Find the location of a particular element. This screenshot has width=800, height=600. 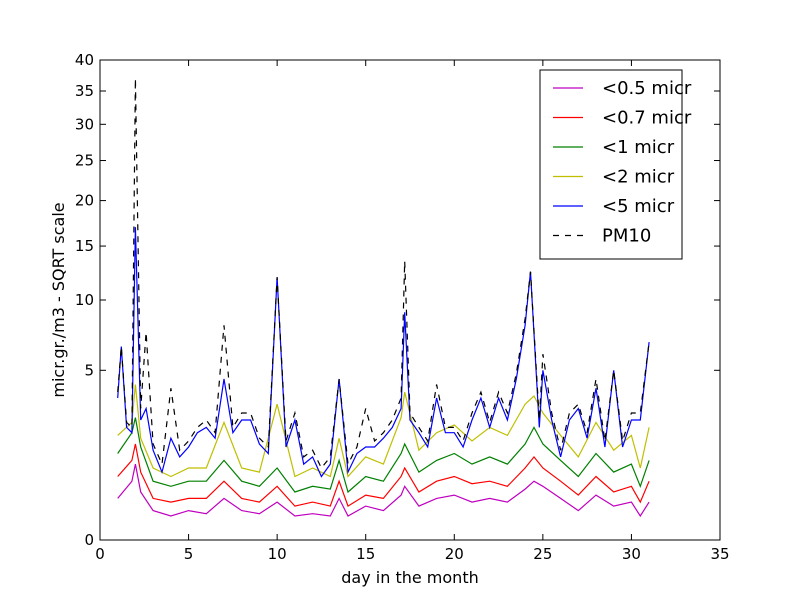

y-tick-label: 25 is located at coordinates (84, 161).